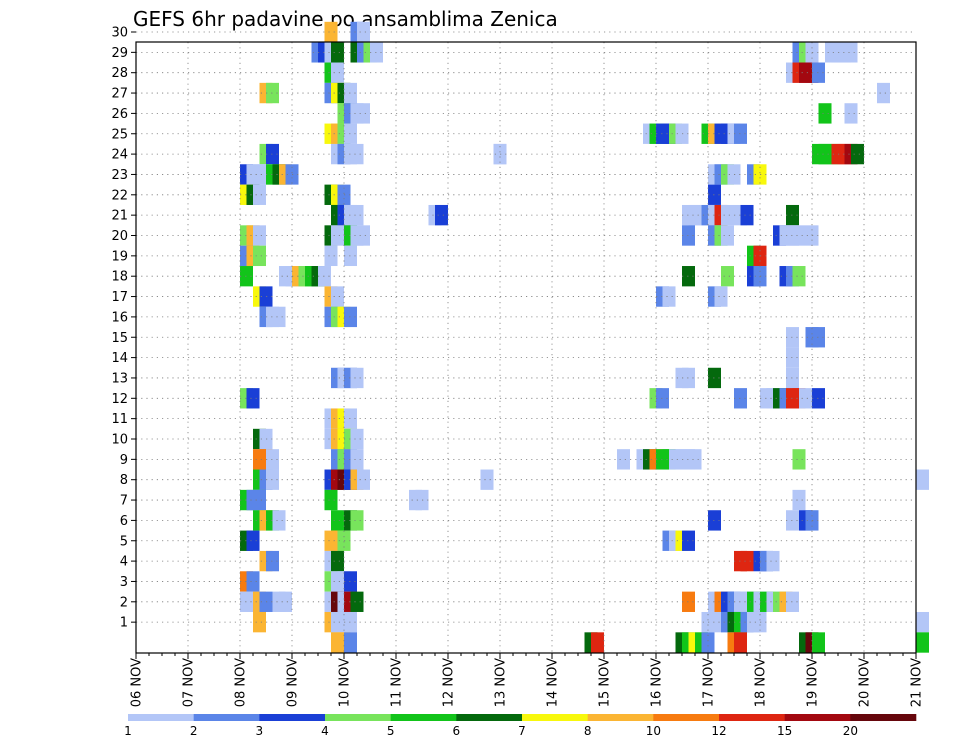 The image size is (960, 742). I want to click on x-tick-label: 08 NOV, so click(241, 682).